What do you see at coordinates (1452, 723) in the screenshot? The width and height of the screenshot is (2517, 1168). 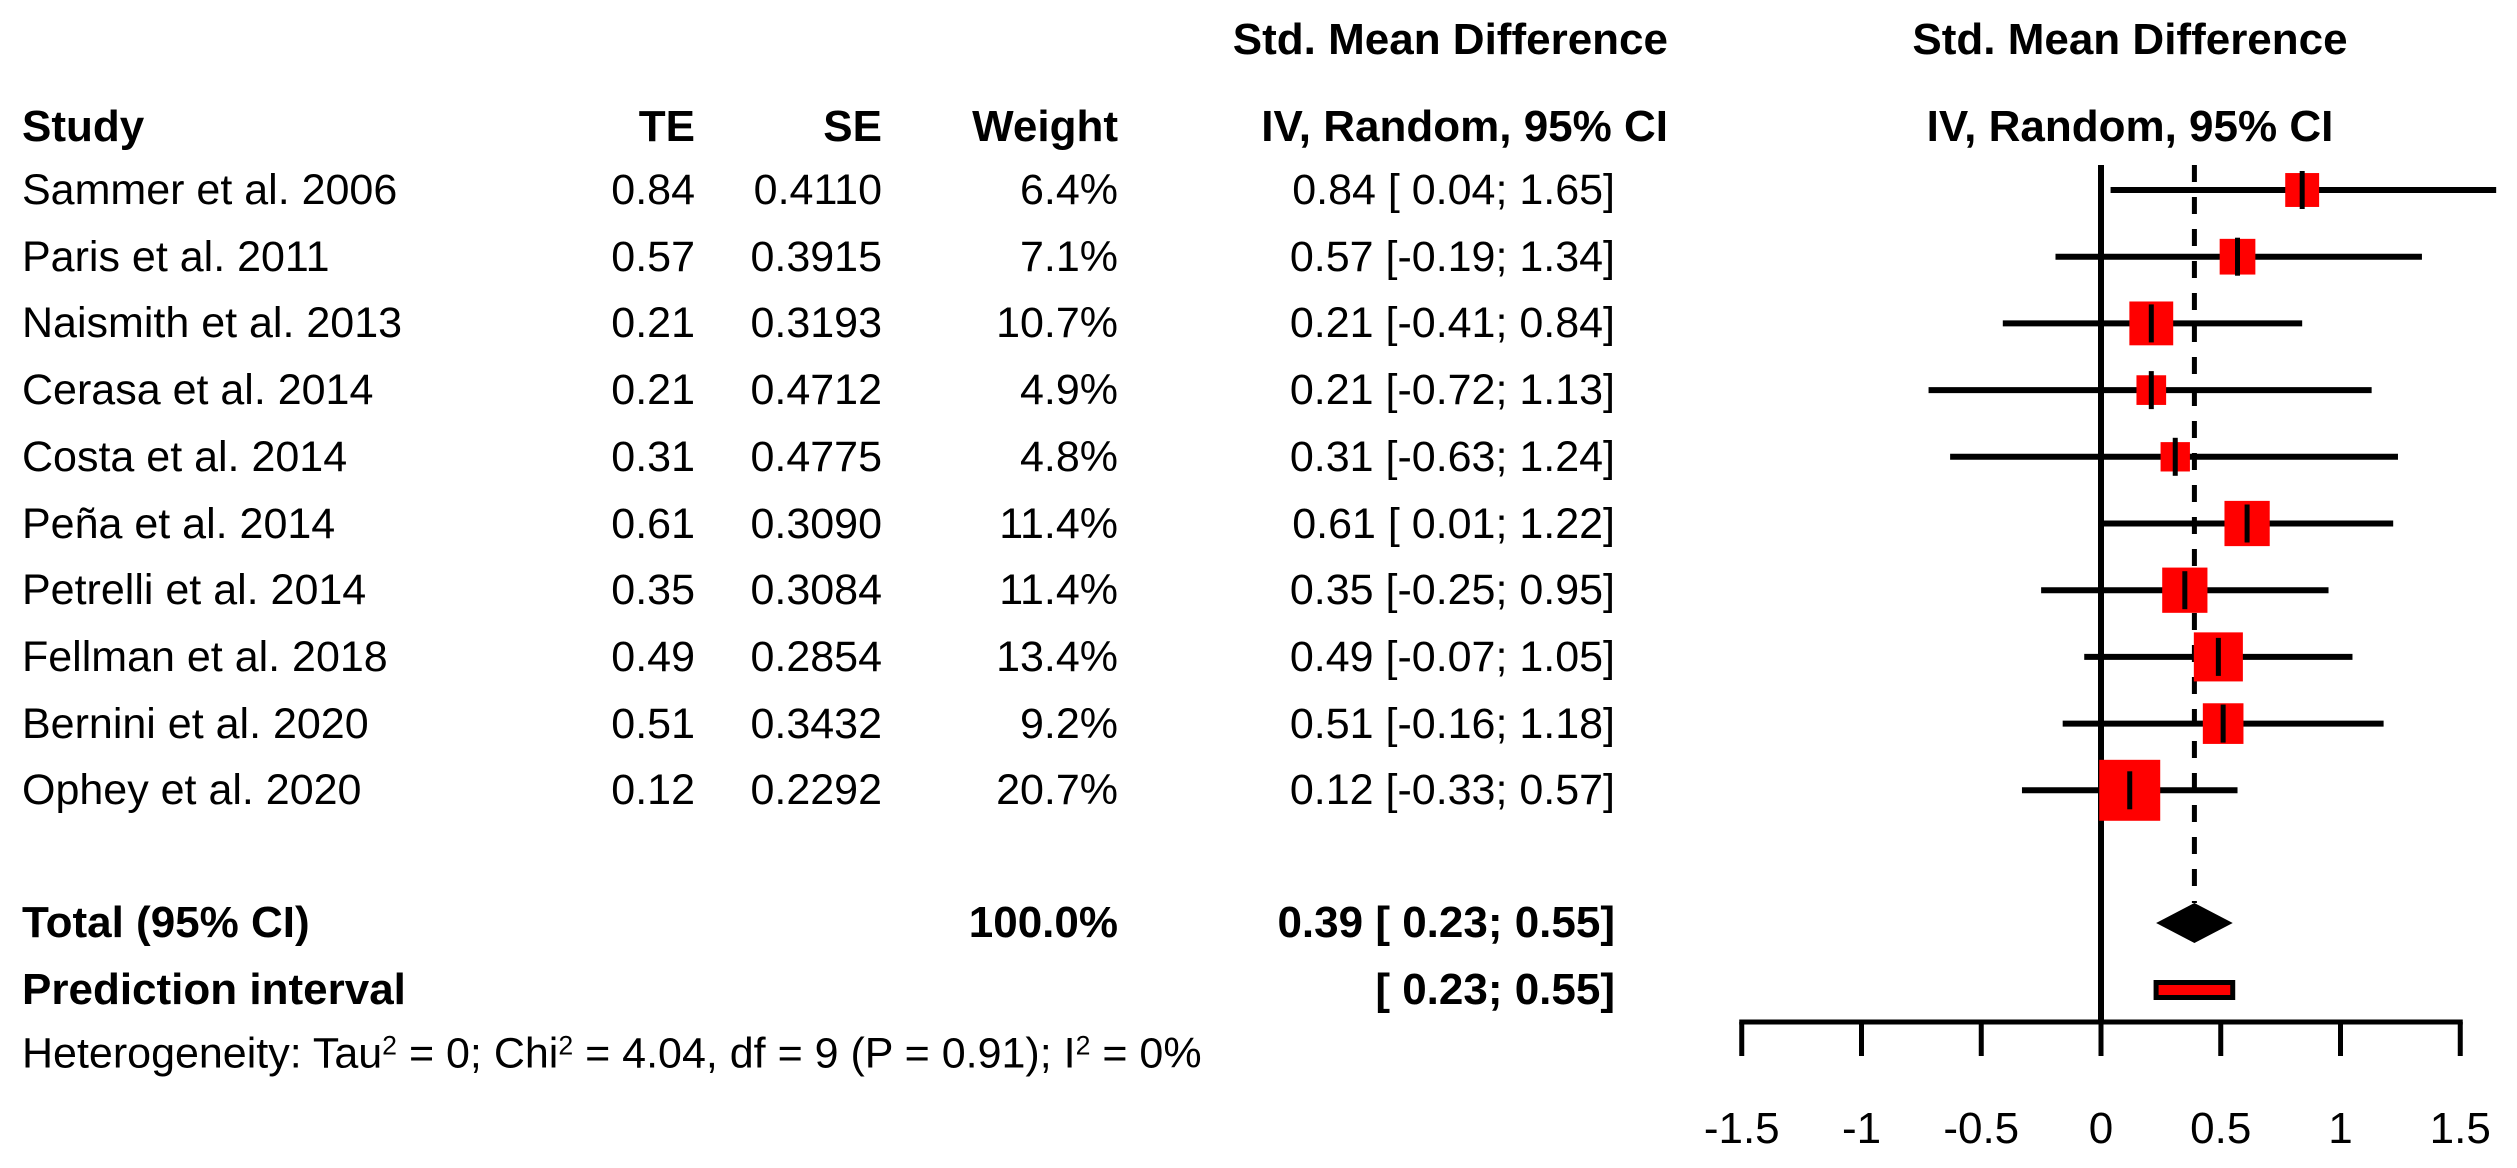 I see `ci-text: 0.51 [-0.16; 1.18]` at bounding box center [1452, 723].